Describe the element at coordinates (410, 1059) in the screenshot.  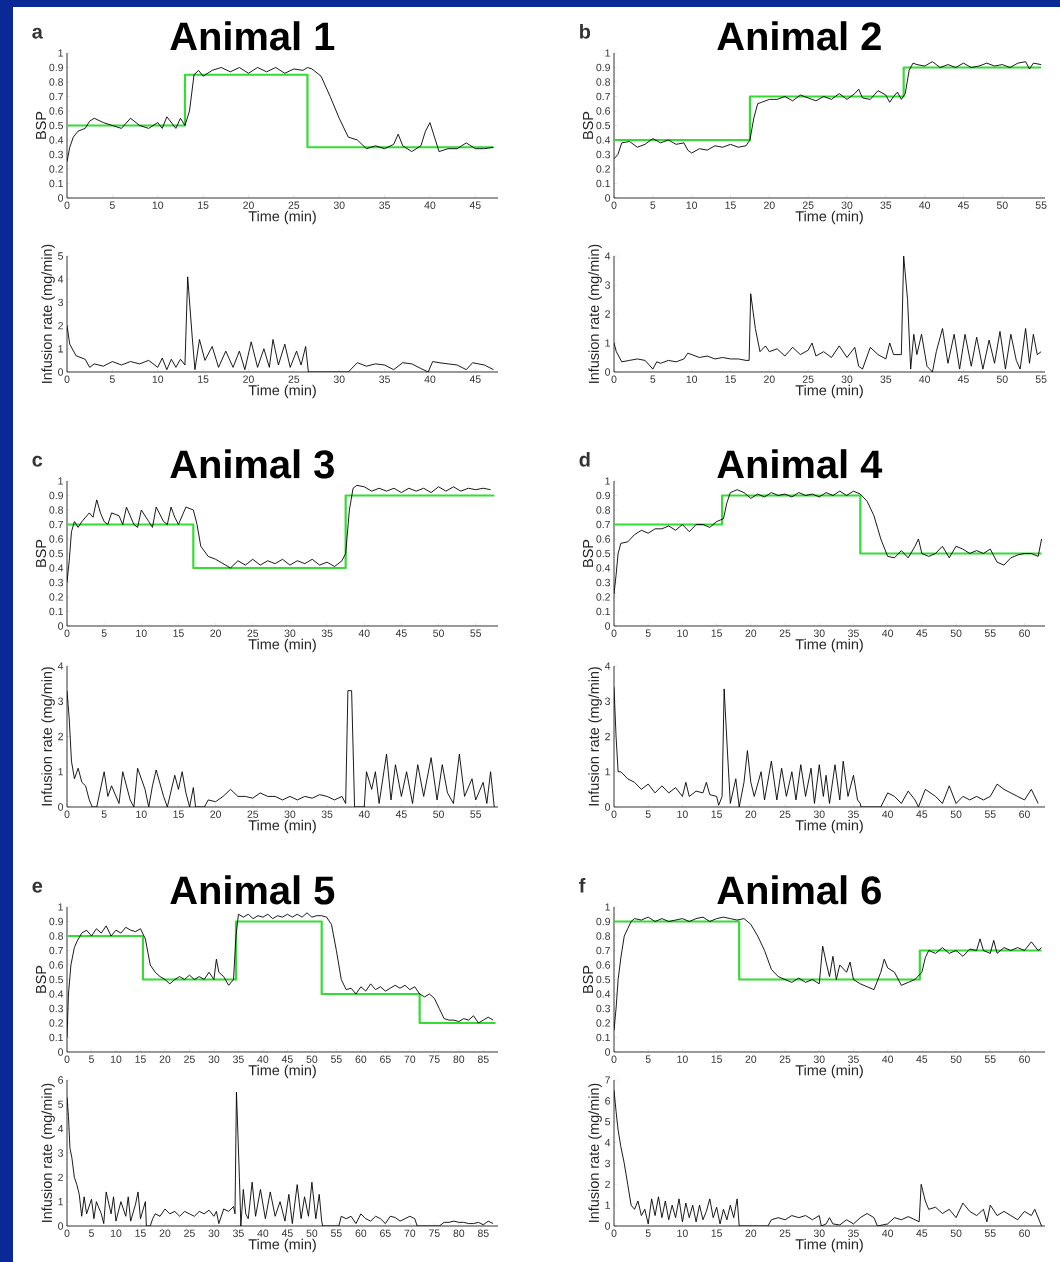
I see `x-tick-label: 70` at that location.